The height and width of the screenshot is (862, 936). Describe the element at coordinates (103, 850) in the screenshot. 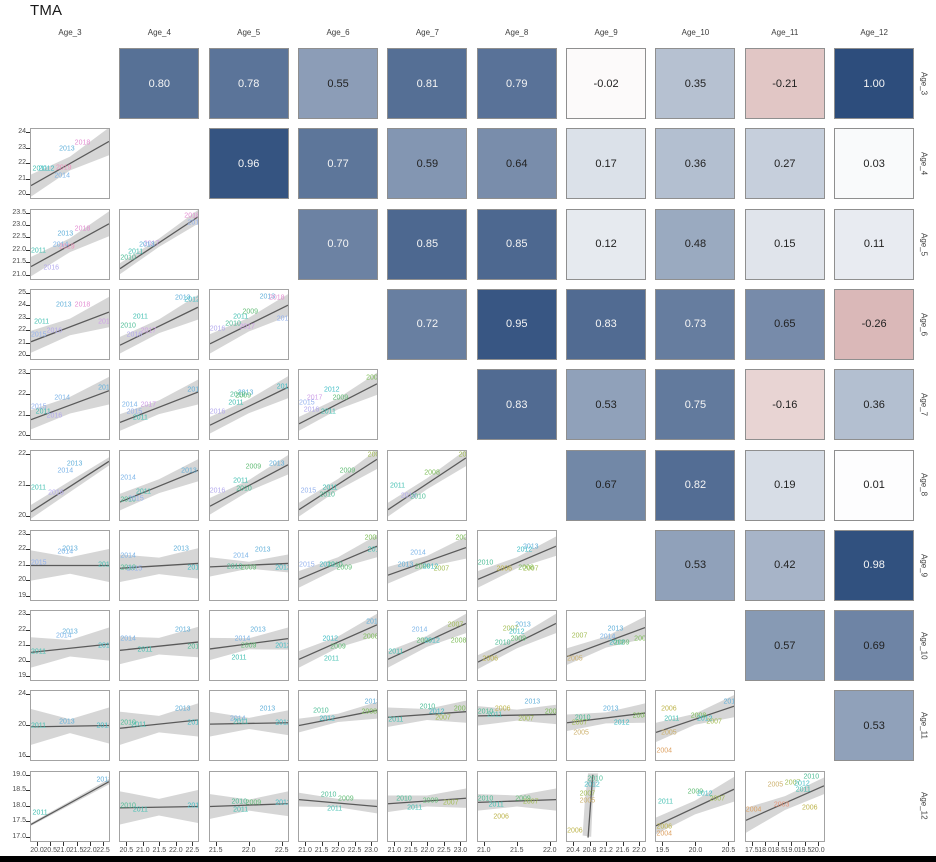

I see `x-axis-tick-label: 22.5` at that location.